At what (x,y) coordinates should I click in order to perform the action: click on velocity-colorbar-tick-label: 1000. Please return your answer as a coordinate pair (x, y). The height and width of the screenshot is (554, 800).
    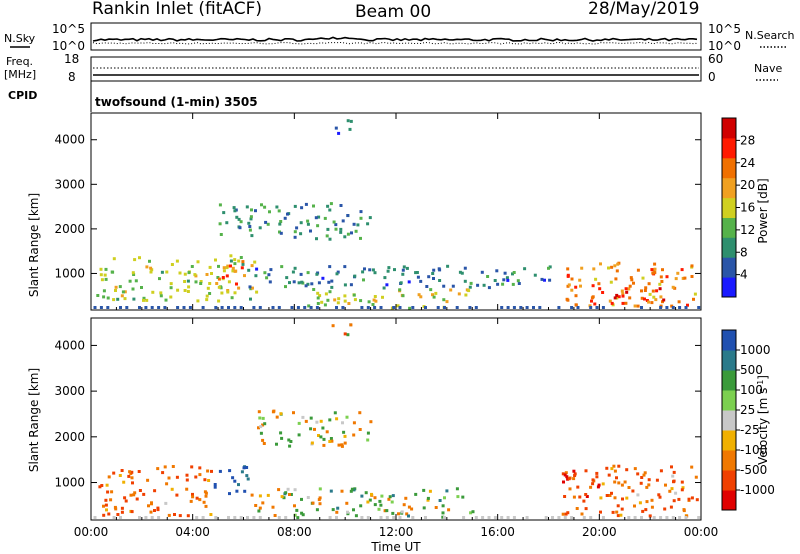
    Looking at the image, I should click on (755, 350).